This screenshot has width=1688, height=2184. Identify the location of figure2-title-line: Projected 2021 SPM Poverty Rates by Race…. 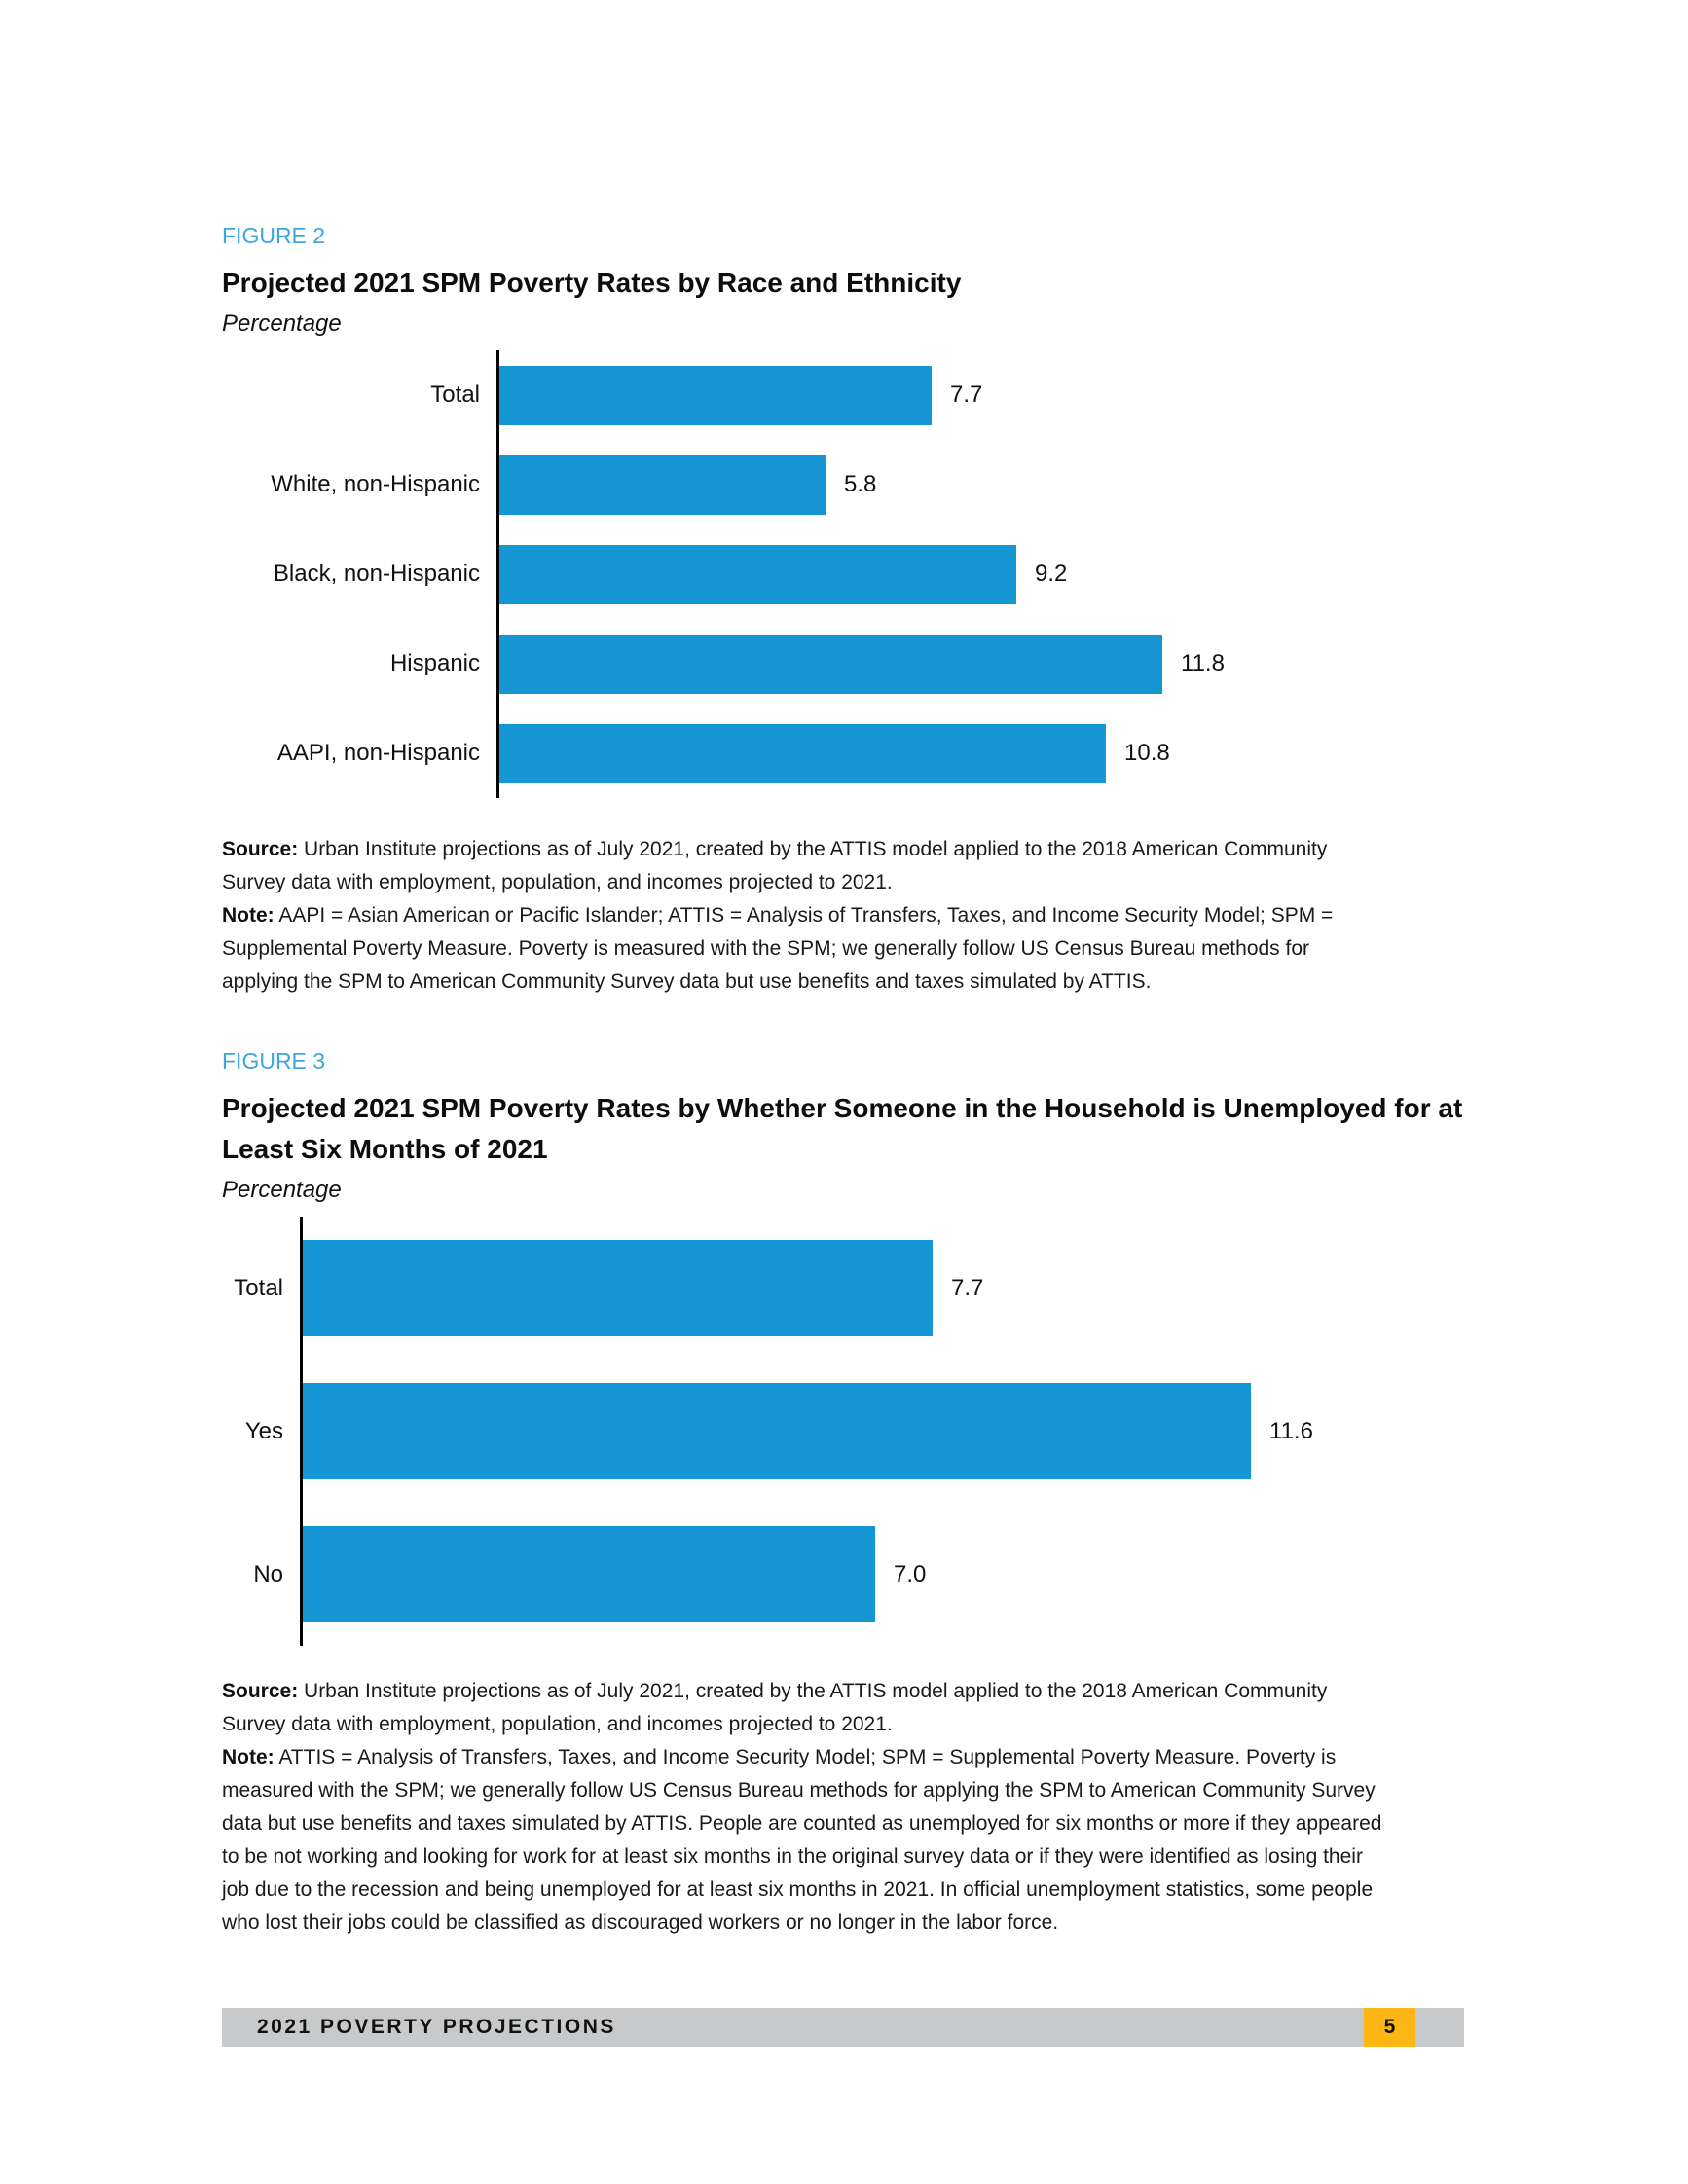
(592, 283).